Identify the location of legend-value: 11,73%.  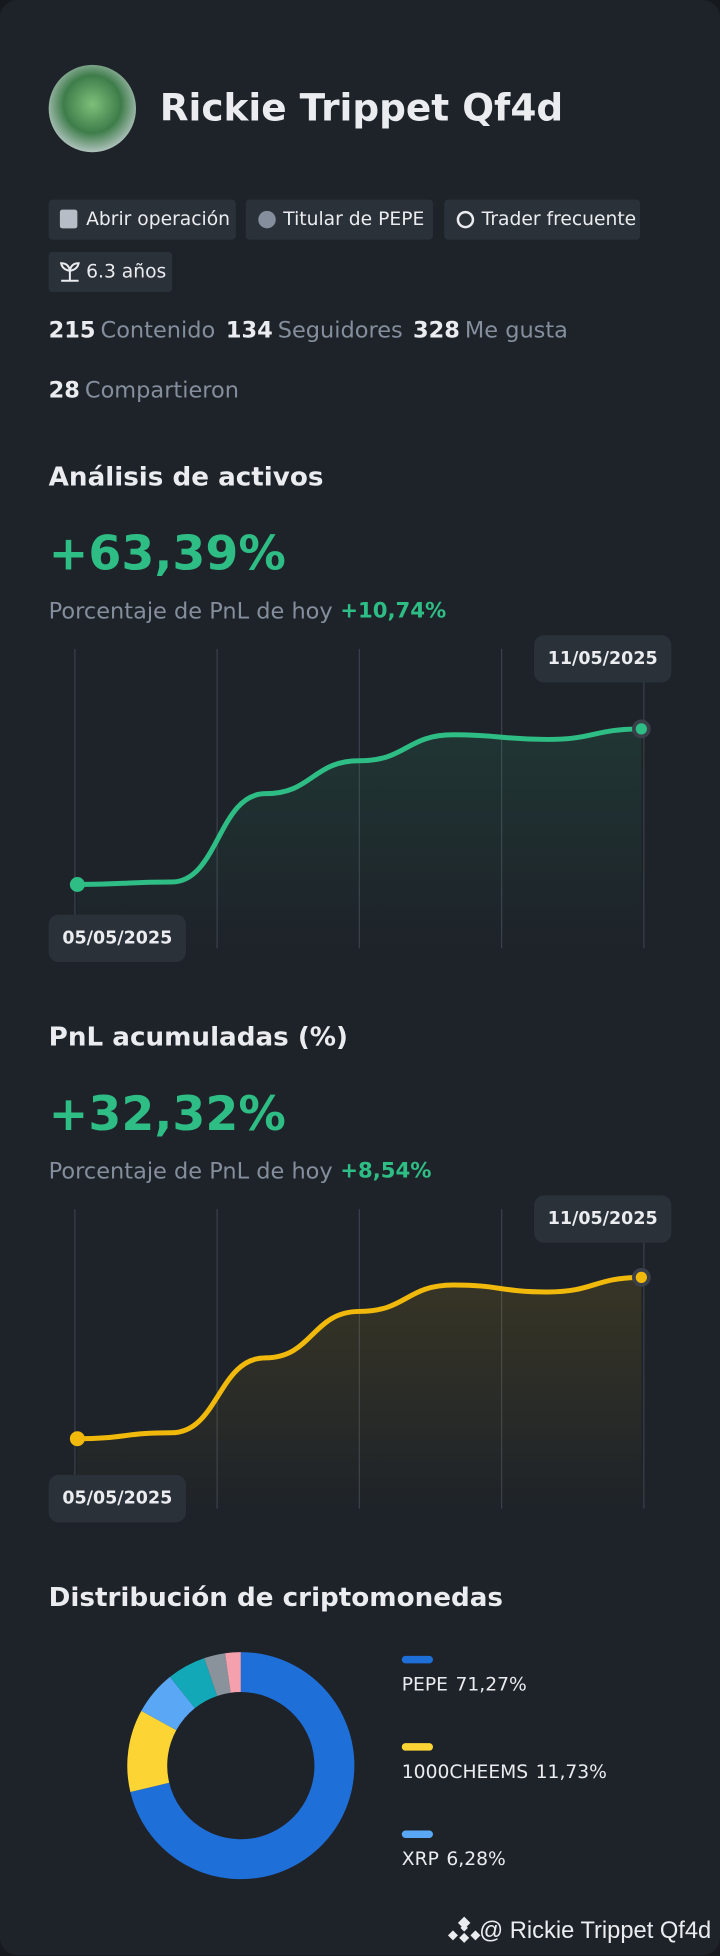
(571, 1771).